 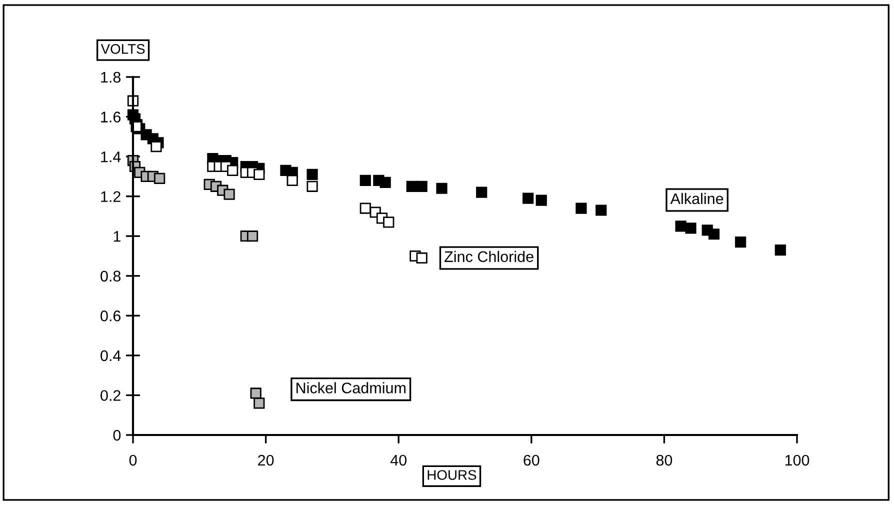 What do you see at coordinates (110, 356) in the screenshot?
I see `y-tick-label: 0.4` at bounding box center [110, 356].